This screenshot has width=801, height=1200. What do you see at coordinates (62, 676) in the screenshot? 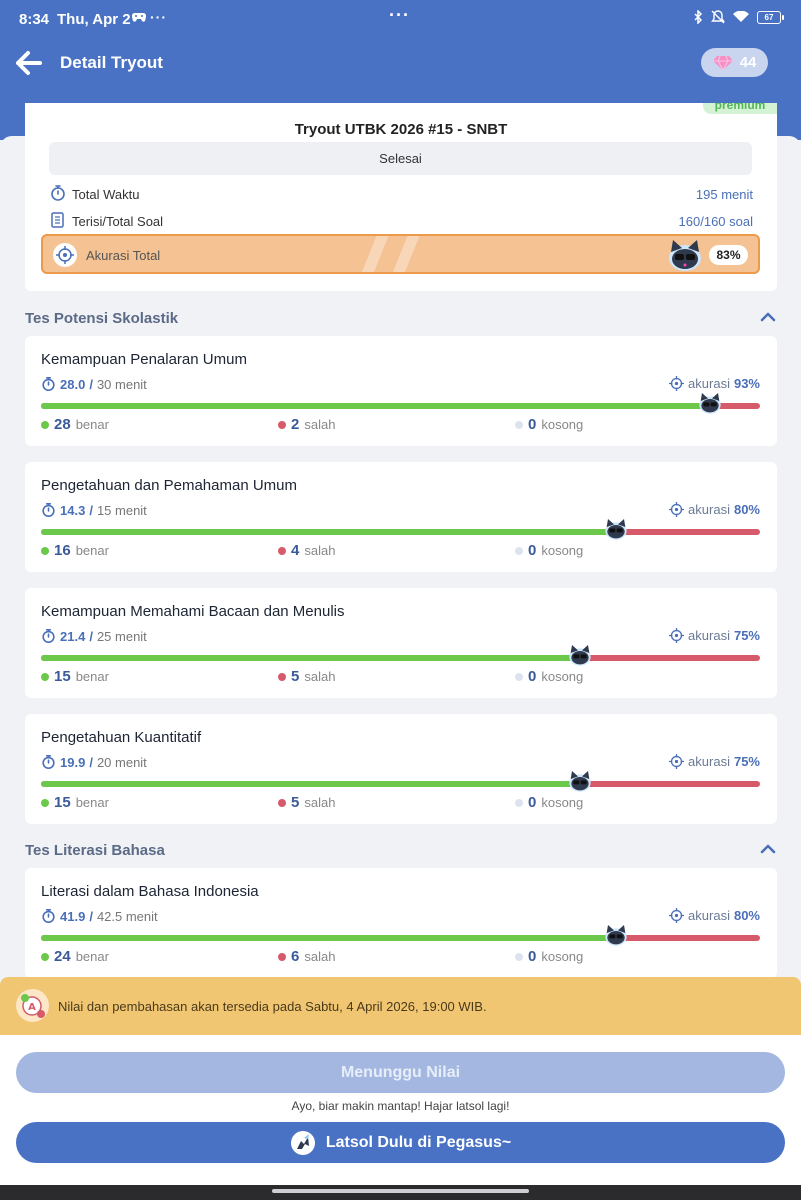
I see `correct-count: 15` at bounding box center [62, 676].